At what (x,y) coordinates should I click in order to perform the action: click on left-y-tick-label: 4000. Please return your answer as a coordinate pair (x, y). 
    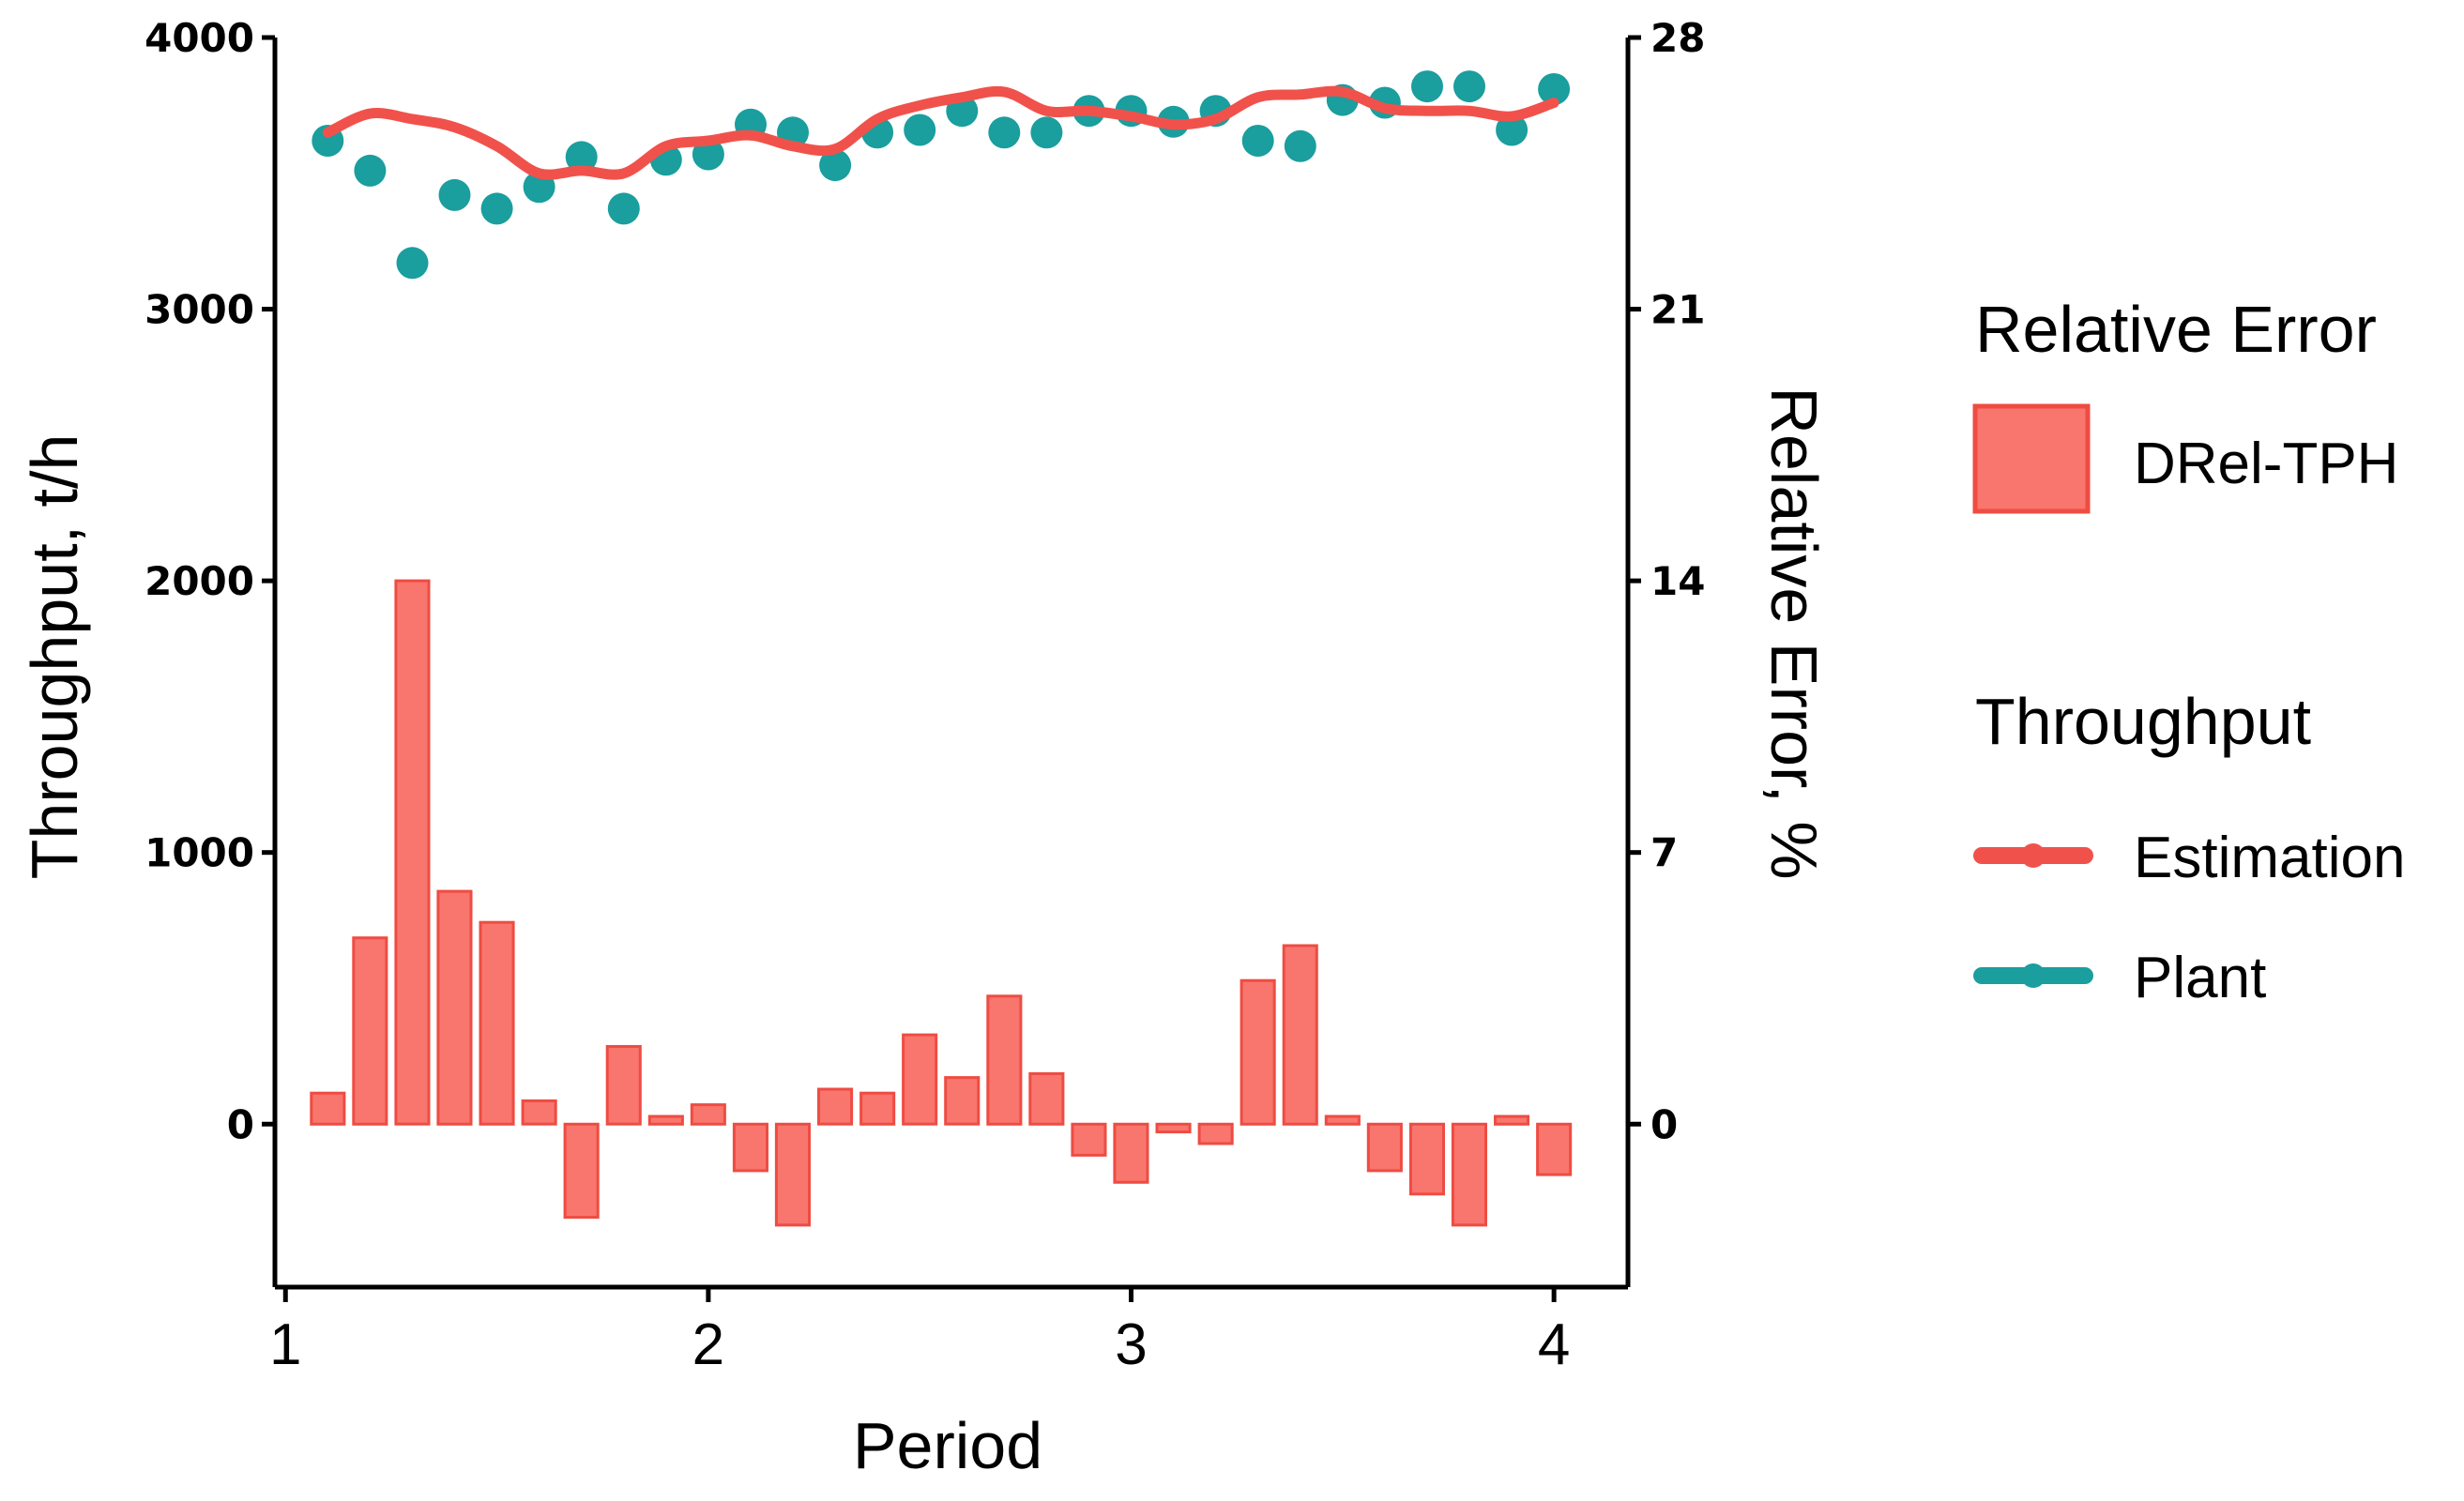
    Looking at the image, I should click on (199, 38).